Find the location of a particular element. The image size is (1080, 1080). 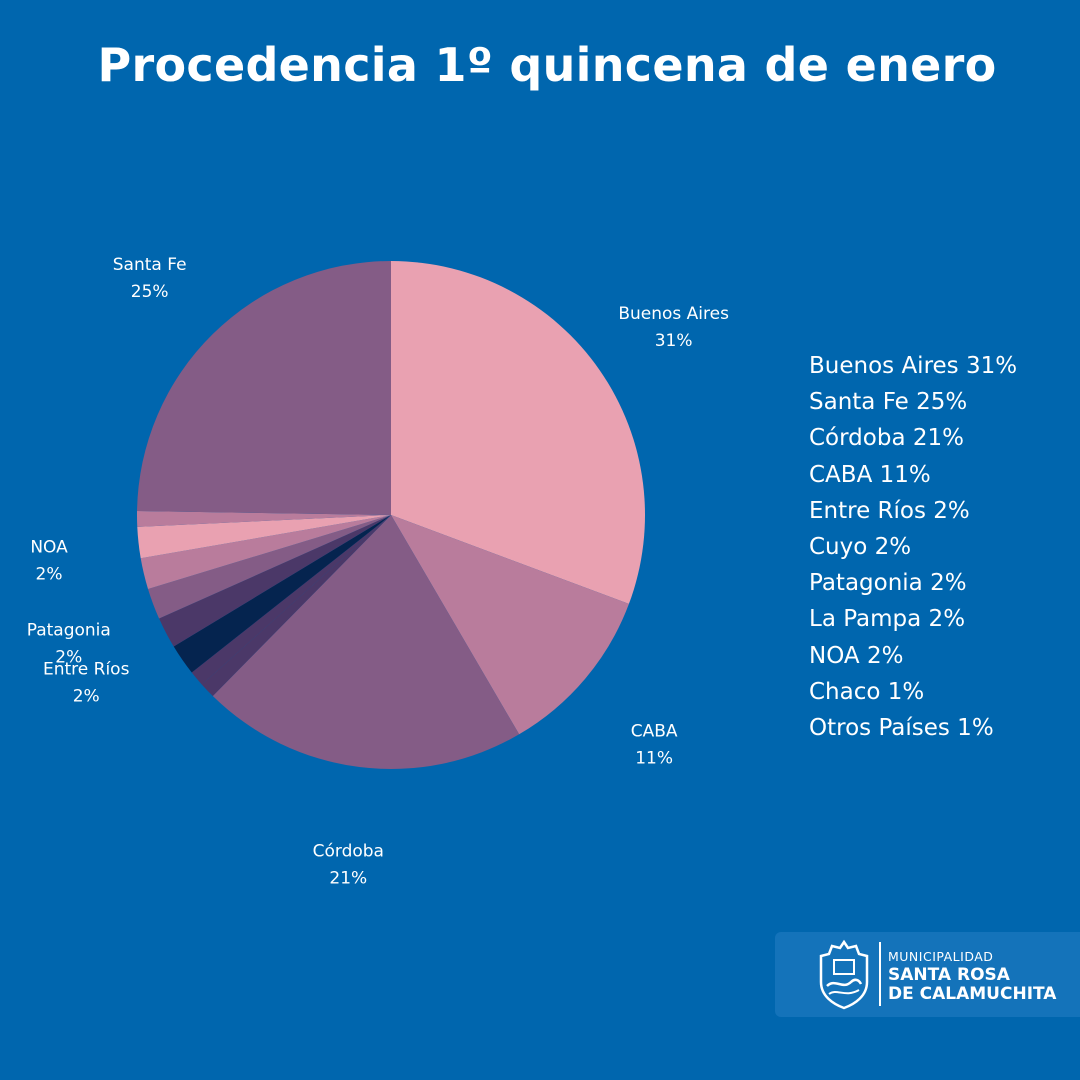

legend-entry: Otros Países 1% is located at coordinates (901, 728).